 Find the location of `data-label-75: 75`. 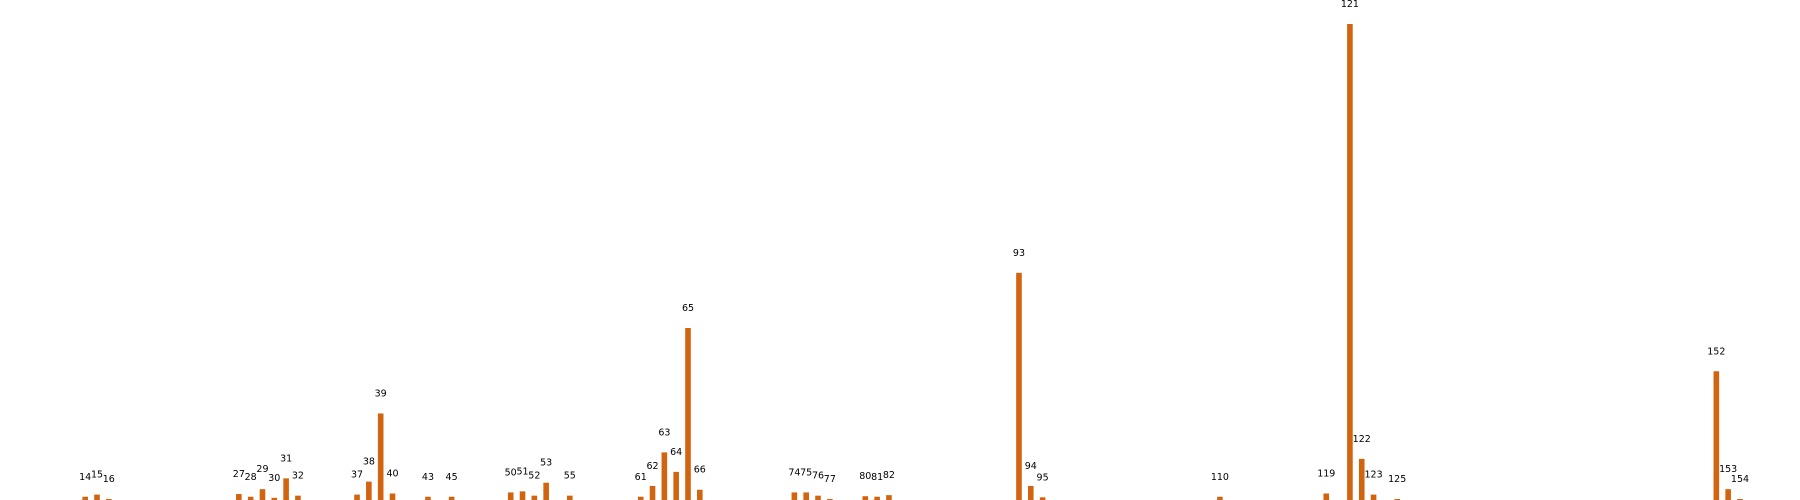

data-label-75: 75 is located at coordinates (806, 472).